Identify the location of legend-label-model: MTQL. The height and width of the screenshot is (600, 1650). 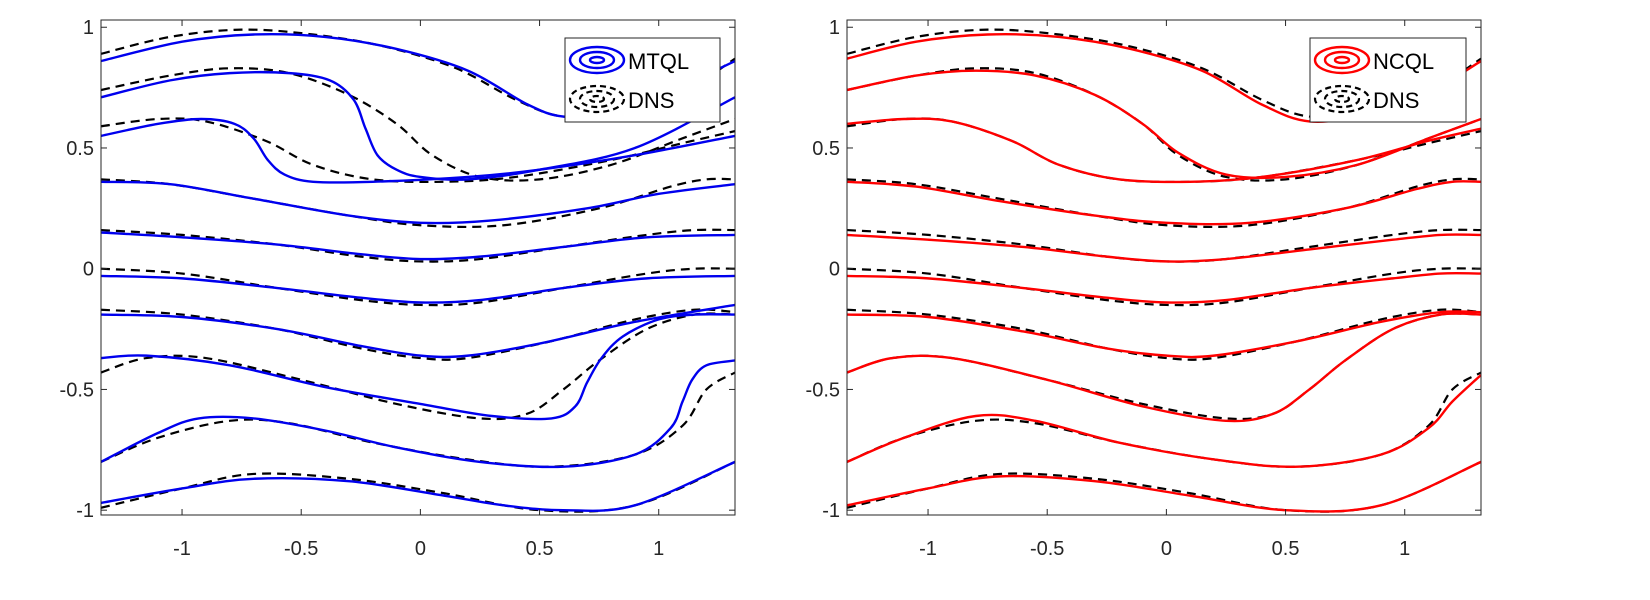
(658, 61).